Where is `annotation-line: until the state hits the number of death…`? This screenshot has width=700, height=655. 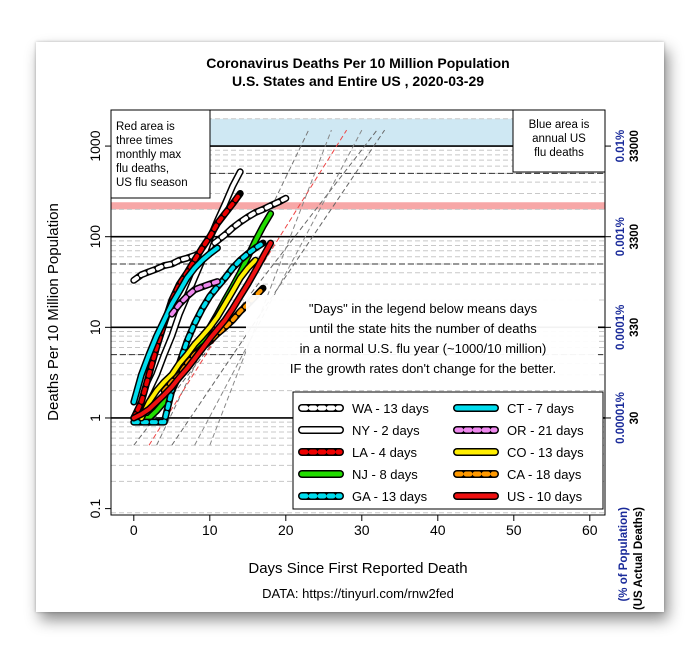
annotation-line: until the state hits the number of death… is located at coordinates (423, 328).